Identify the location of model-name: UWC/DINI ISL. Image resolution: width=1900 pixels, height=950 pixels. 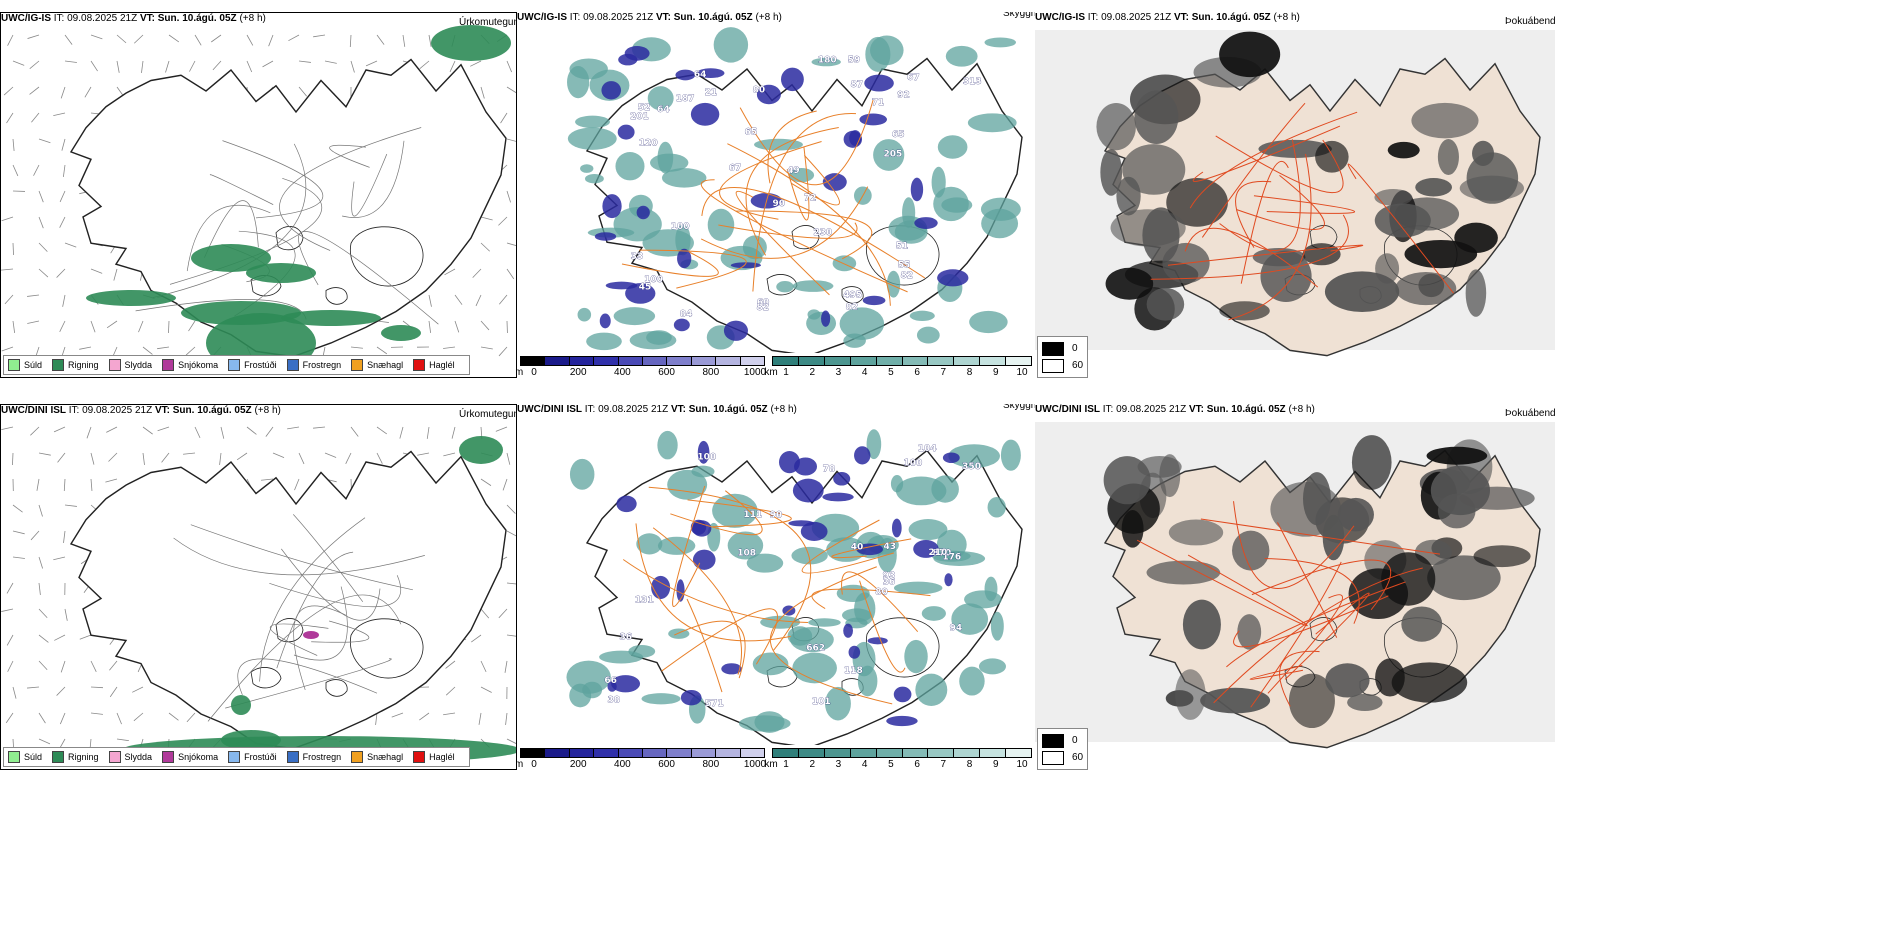
(549, 409).